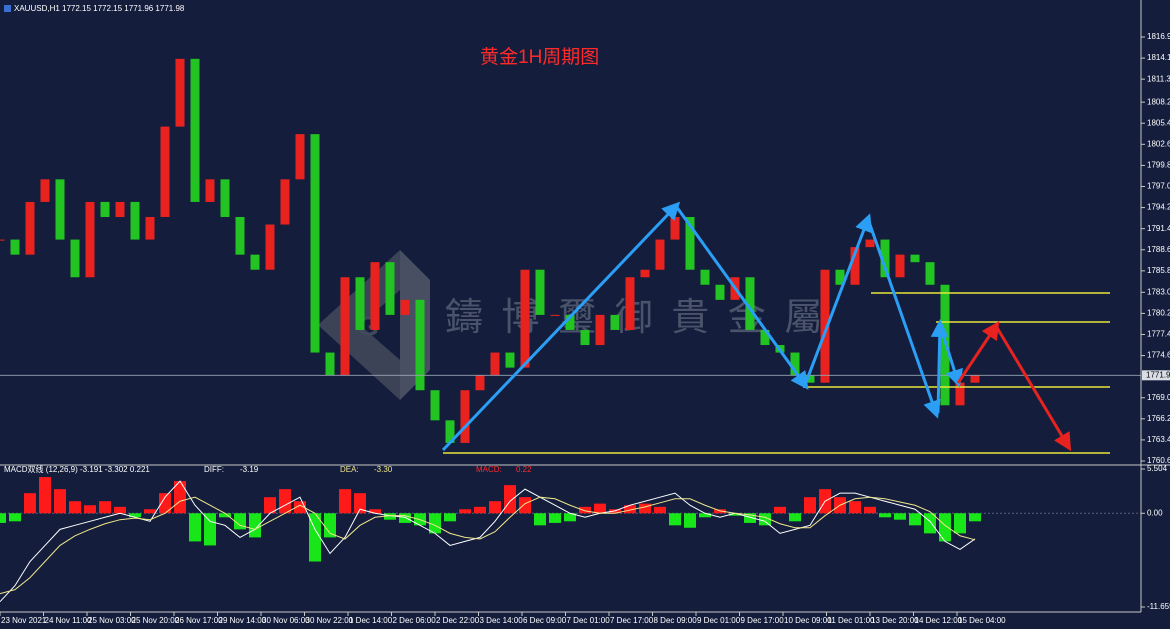 The height and width of the screenshot is (629, 1170). Describe the element at coordinates (330, 620) in the screenshot. I see `x-tick-label: 30 Nov 22:00` at that location.